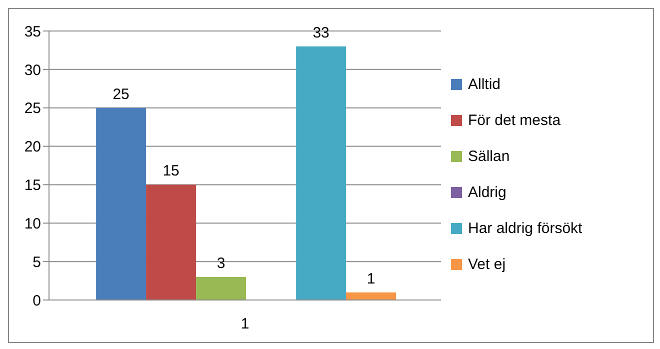  Describe the element at coordinates (221, 263) in the screenshot. I see `data-label: 3` at that location.